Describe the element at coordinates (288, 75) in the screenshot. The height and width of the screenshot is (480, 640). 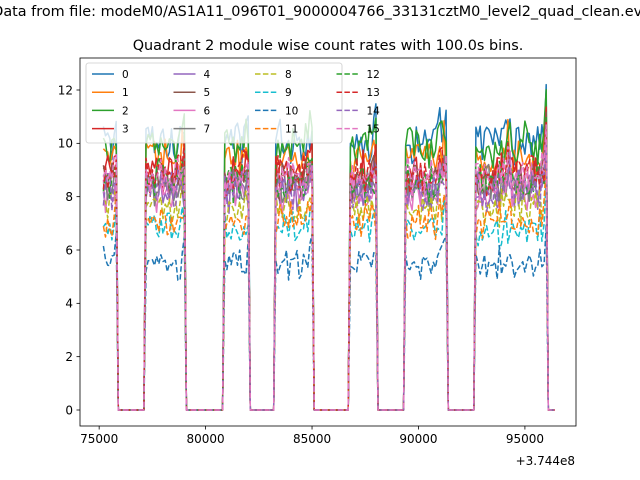
I see `legend-label-8: 8` at that location.